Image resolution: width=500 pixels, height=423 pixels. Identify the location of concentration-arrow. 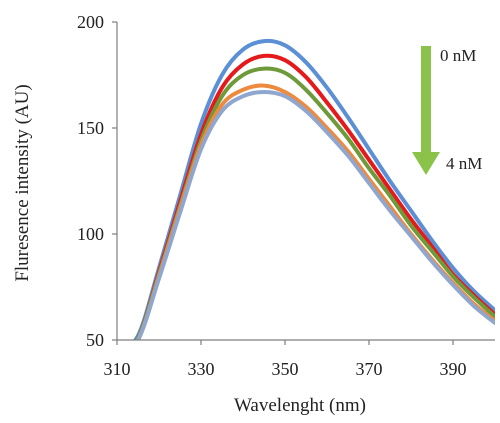
(426, 110).